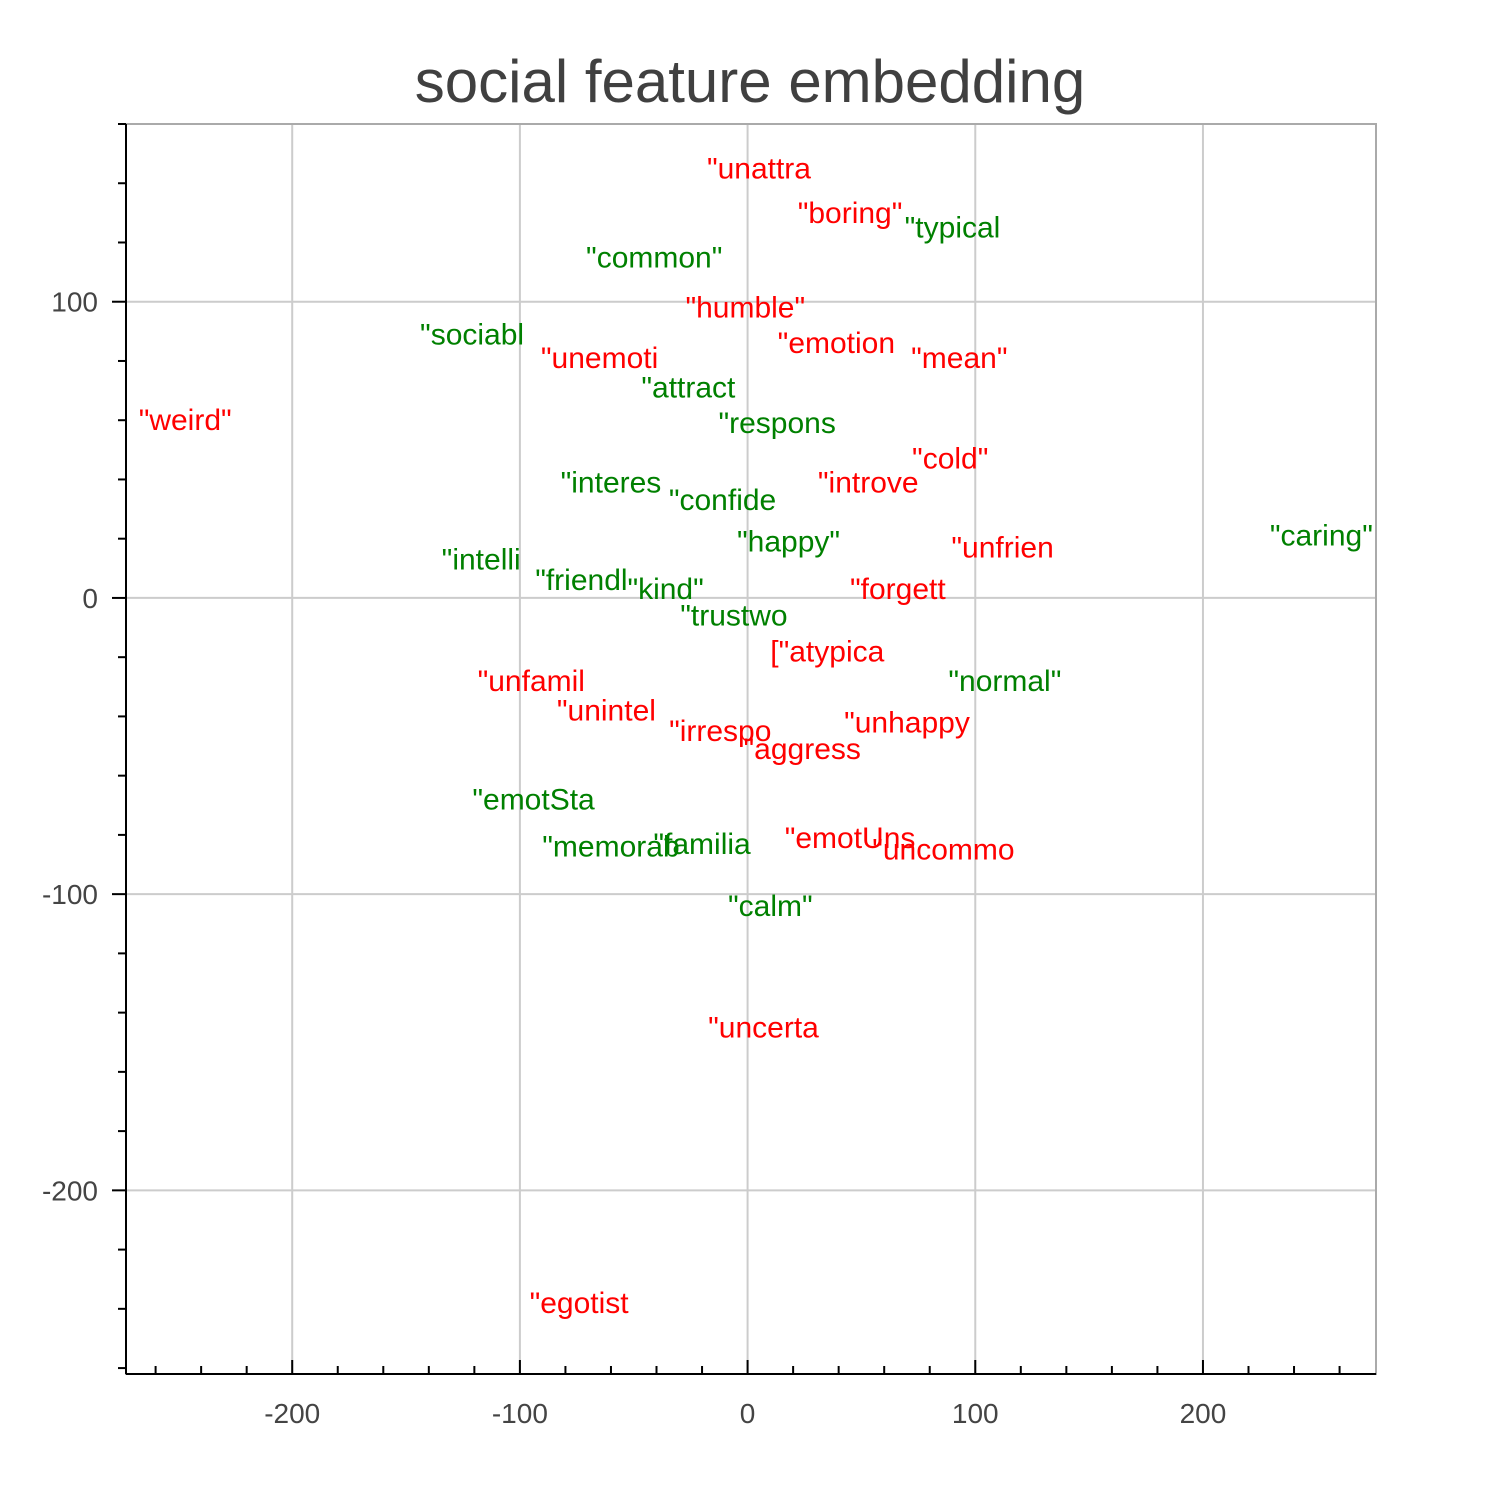 This screenshot has height=1500, width=1500. I want to click on point-label: "kind", so click(665, 589).